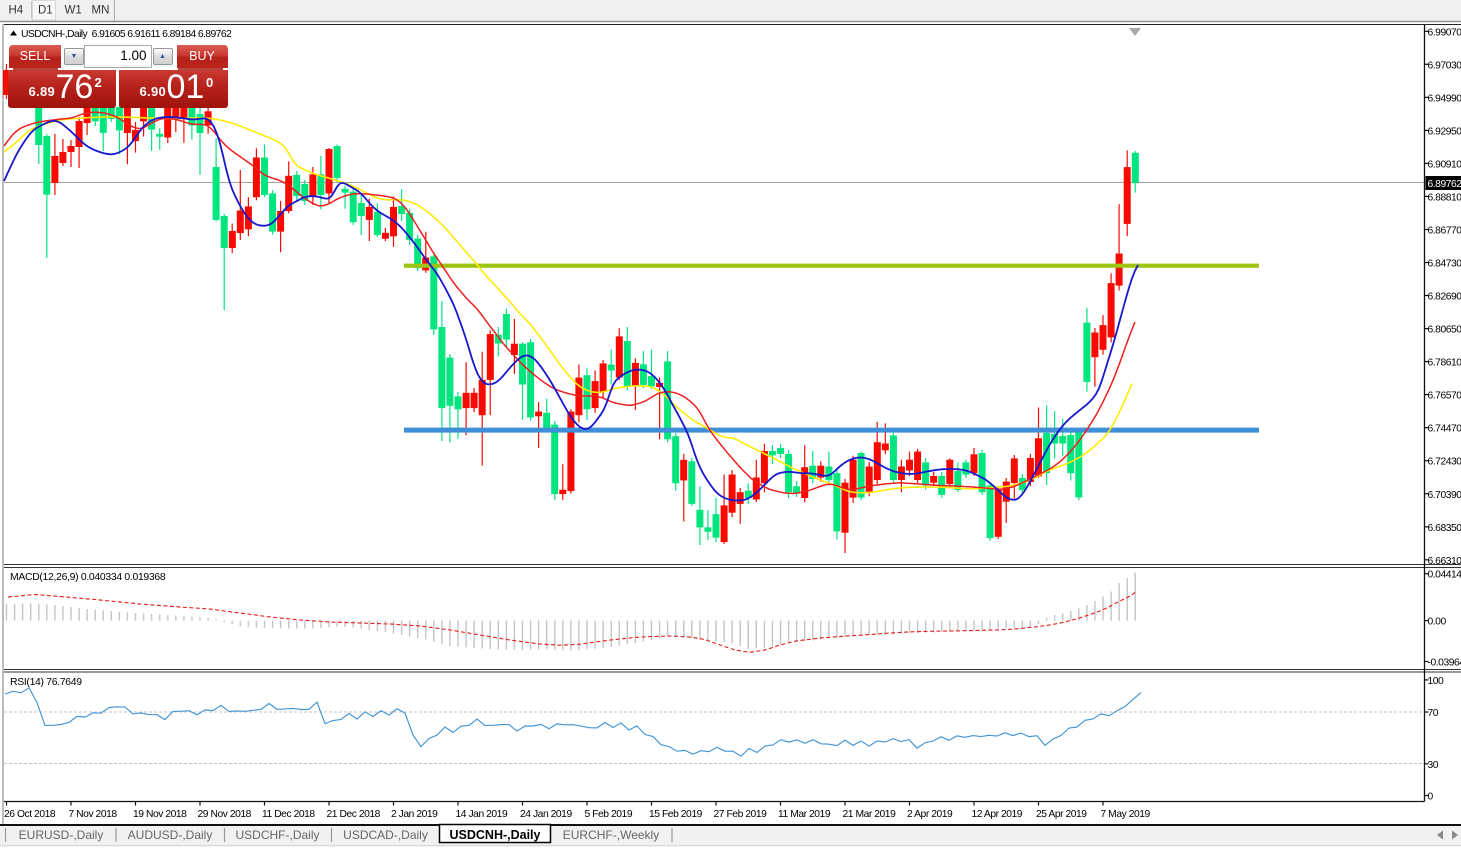 The image size is (1461, 851). I want to click on svg-text: 27 Feb 2019, so click(741, 814).